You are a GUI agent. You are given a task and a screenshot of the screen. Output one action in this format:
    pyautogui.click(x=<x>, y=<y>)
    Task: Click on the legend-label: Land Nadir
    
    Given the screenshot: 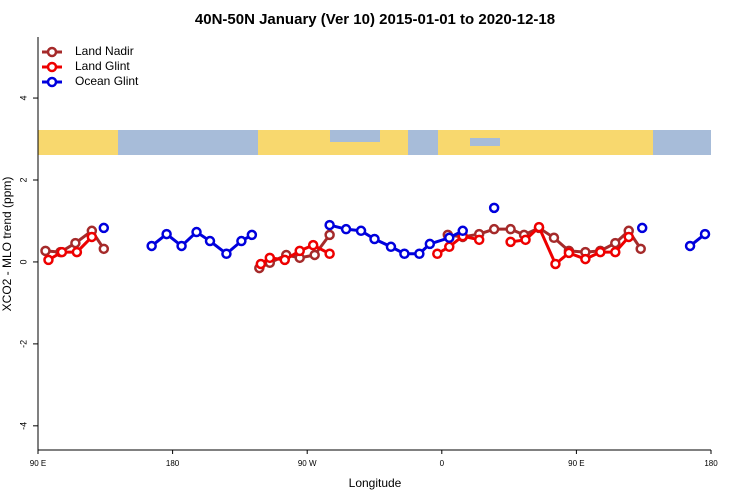 What is the action you would take?
    pyautogui.click(x=104, y=51)
    